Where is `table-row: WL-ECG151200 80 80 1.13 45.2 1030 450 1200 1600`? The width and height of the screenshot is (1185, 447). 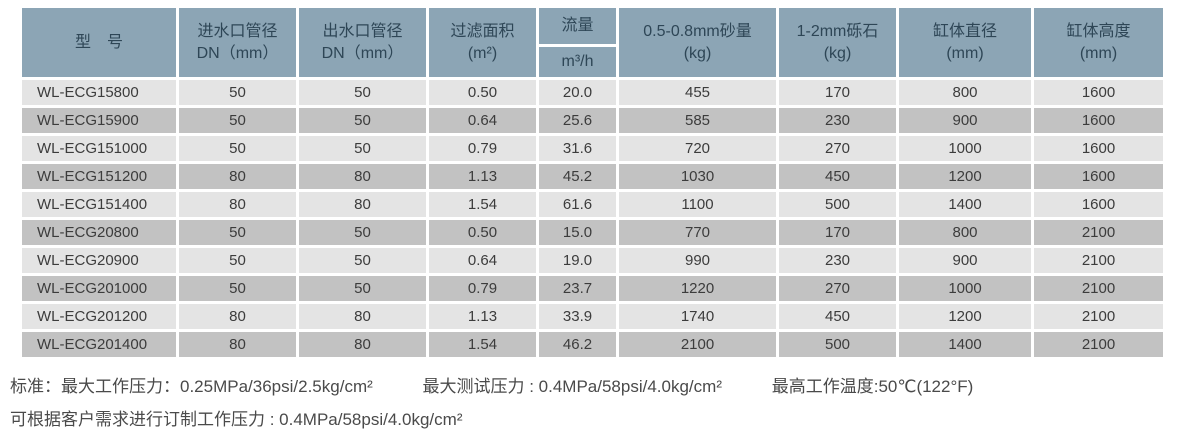 table-row: WL-ECG151200 80 80 1.13 45.2 1030 450 1200 1600 is located at coordinates (592, 176).